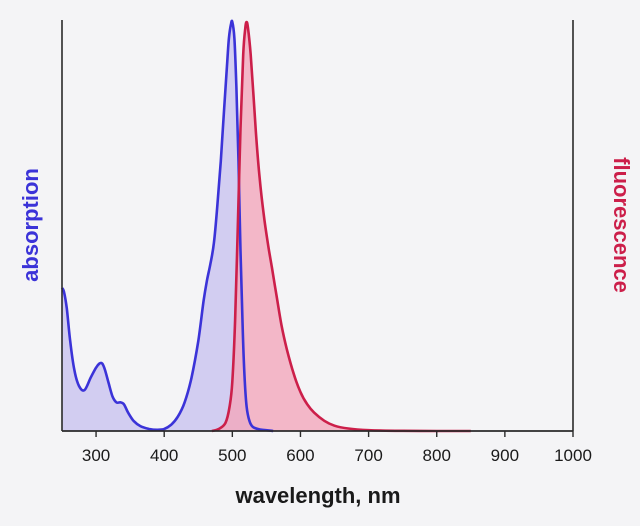 Image resolution: width=640 pixels, height=526 pixels. I want to click on left-axis-title: absorption, so click(30, 225).